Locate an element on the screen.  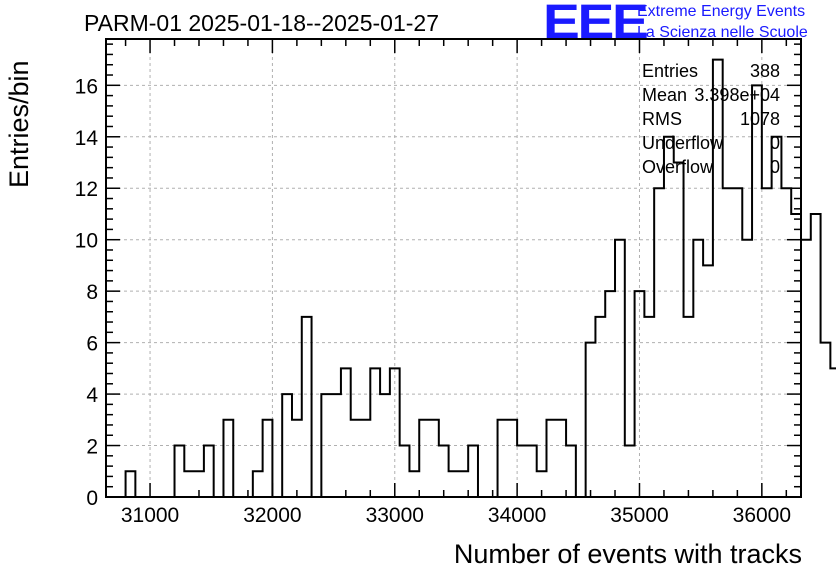
stat-name: Overflow is located at coordinates (678, 167).